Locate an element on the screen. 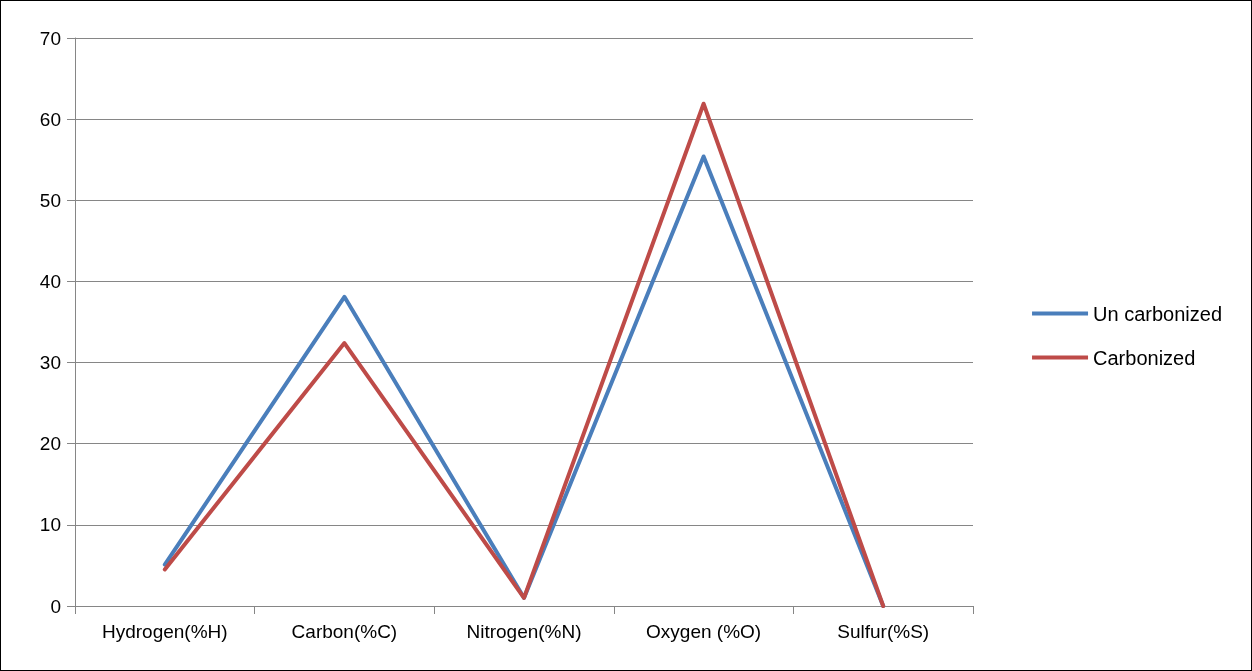  y-tick-label: 0 is located at coordinates (55, 606).